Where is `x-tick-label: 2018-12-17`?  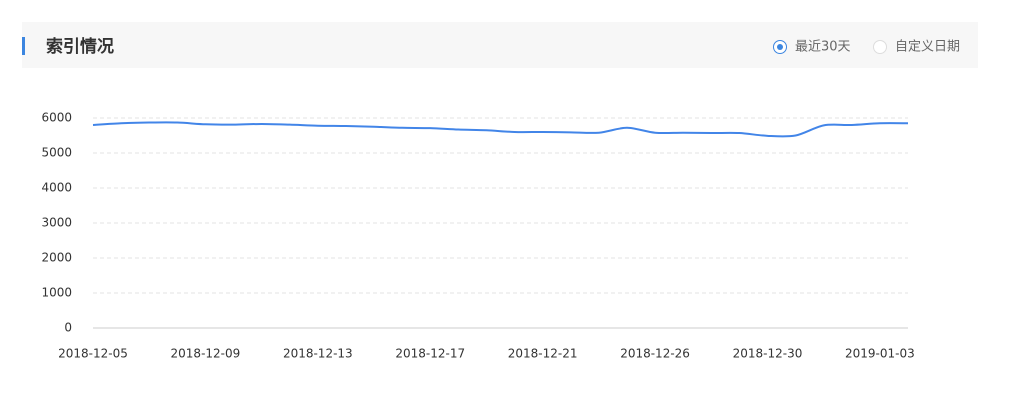 x-tick-label: 2018-12-17 is located at coordinates (430, 354).